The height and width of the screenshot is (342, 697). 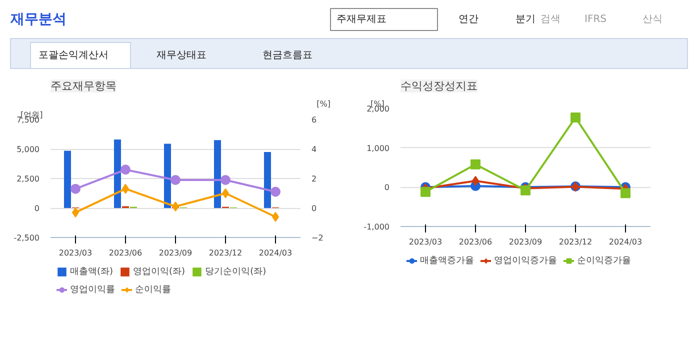 What do you see at coordinates (526, 19) in the screenshot?
I see `text: 분기` at bounding box center [526, 19].